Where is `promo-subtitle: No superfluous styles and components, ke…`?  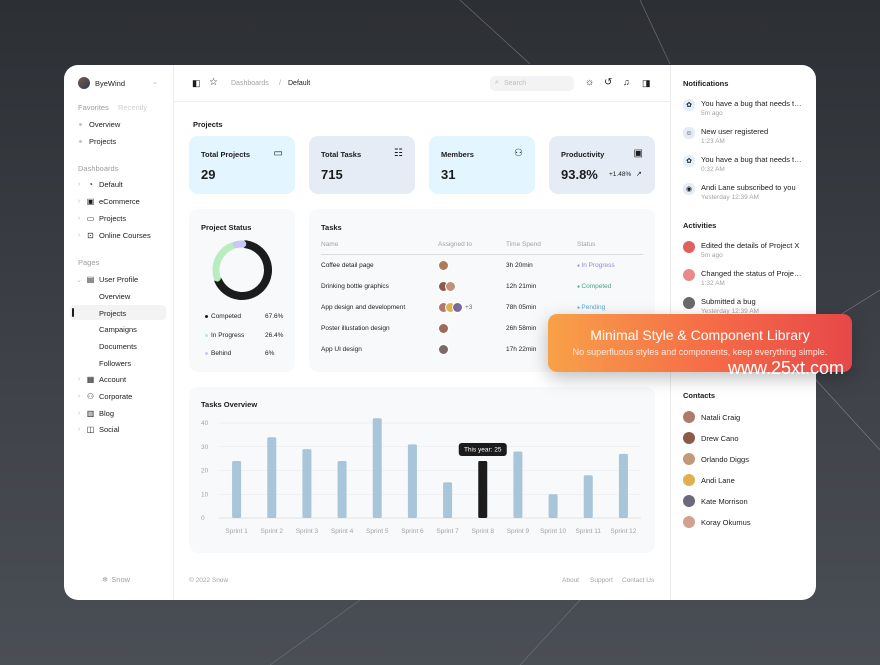 promo-subtitle: No superfluous styles and components, ke… is located at coordinates (700, 352).